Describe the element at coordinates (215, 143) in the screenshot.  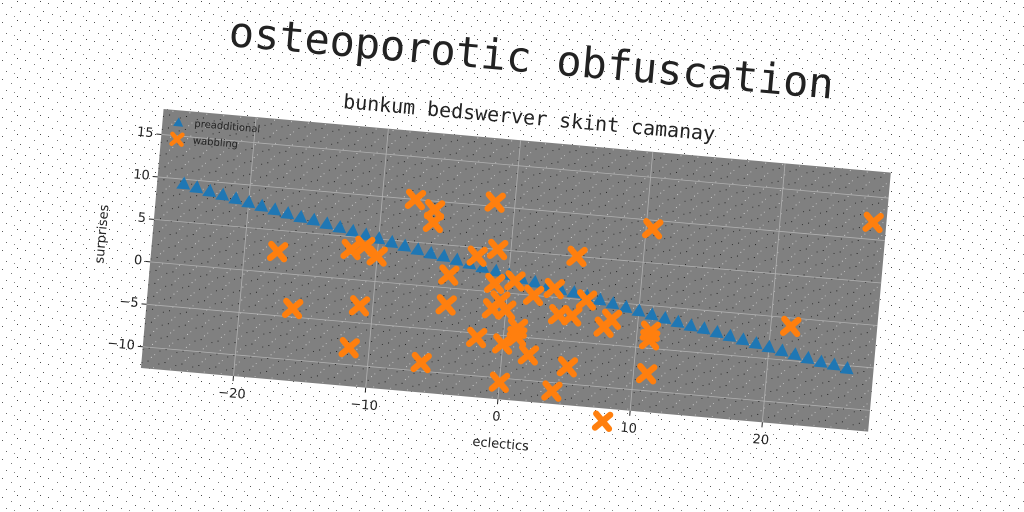
I see `legend-label: wabbling` at that location.